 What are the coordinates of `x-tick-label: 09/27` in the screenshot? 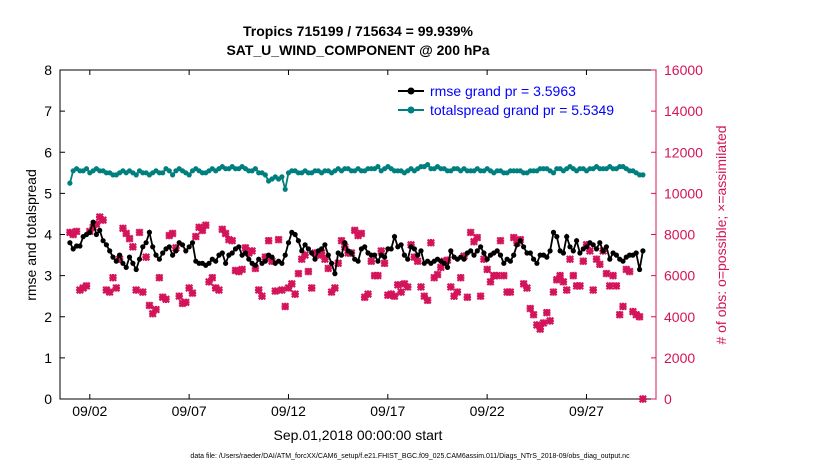 It's located at (586, 411).